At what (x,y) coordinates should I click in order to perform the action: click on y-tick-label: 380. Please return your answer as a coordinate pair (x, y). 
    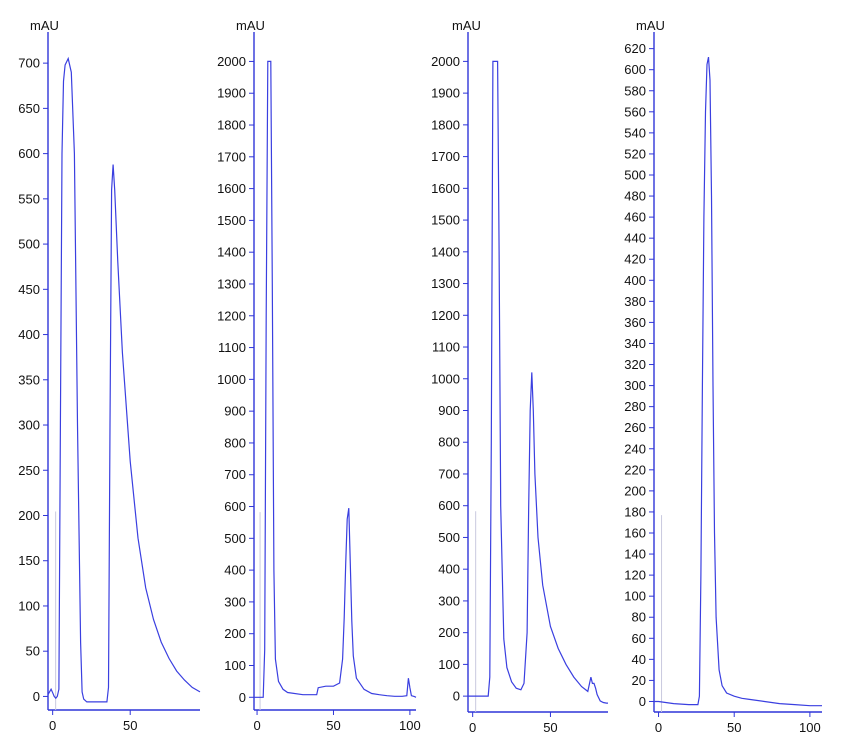
    Looking at the image, I should click on (635, 301).